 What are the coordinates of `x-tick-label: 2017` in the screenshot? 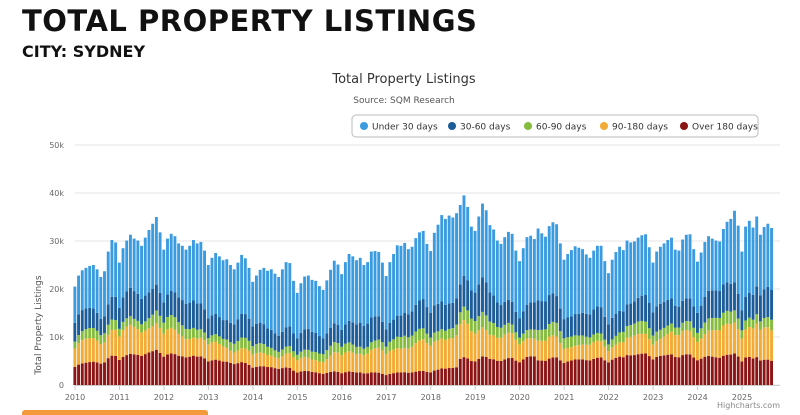 It's located at (386, 397).